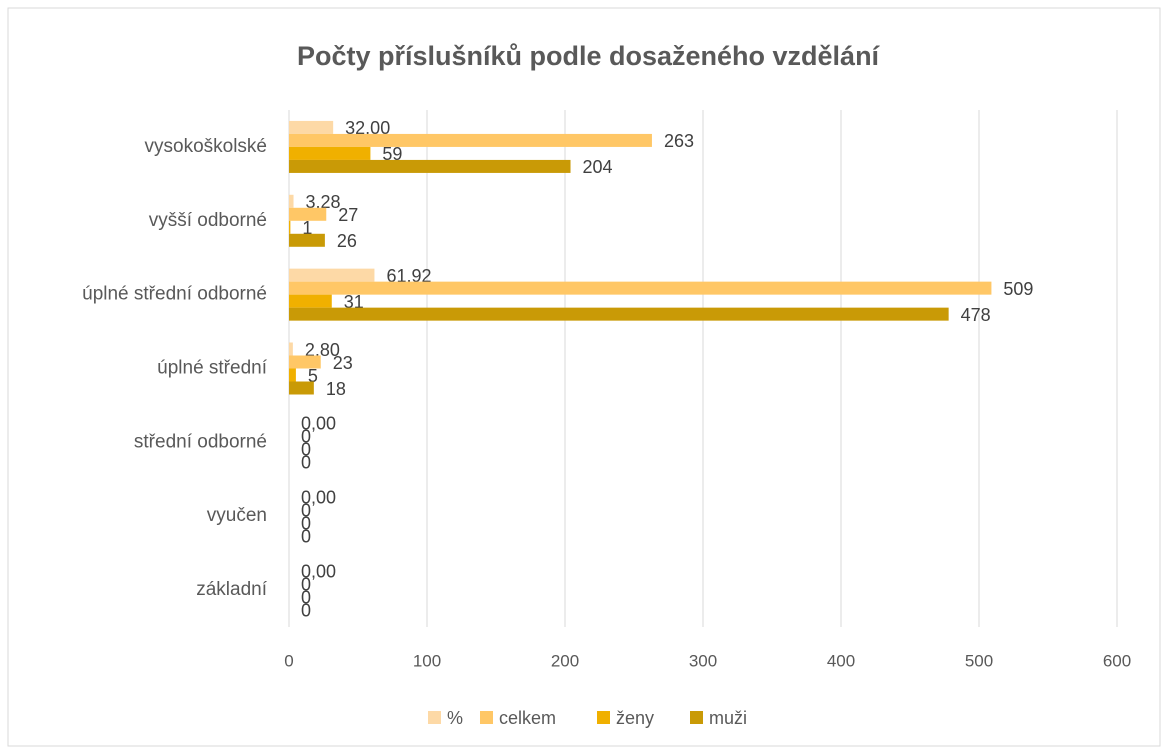 This screenshot has height=754, width=1168. Describe the element at coordinates (313, 376) in the screenshot. I see `data-label: 5` at that location.